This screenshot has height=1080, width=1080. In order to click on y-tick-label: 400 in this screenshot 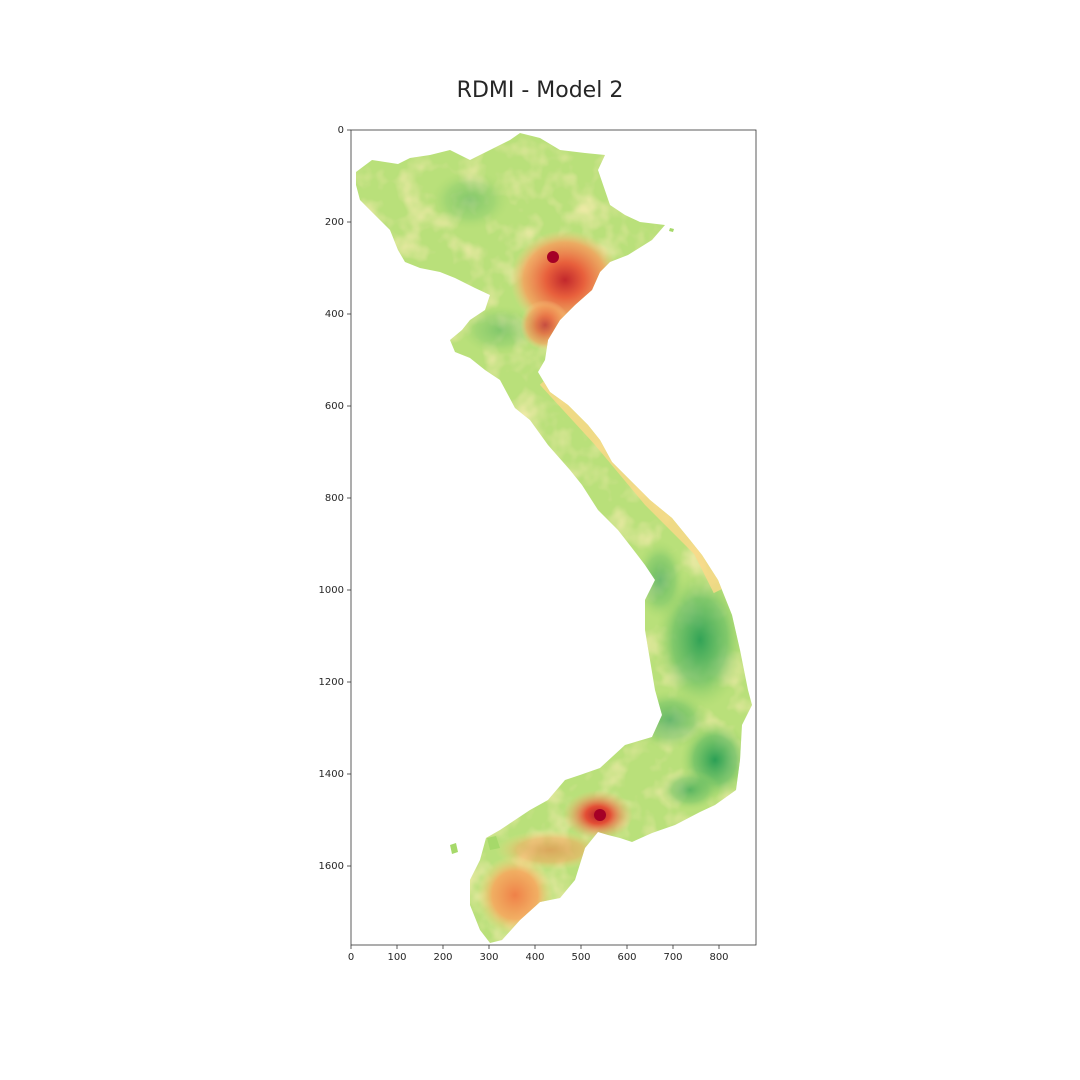, I will do `click(334, 314)`.